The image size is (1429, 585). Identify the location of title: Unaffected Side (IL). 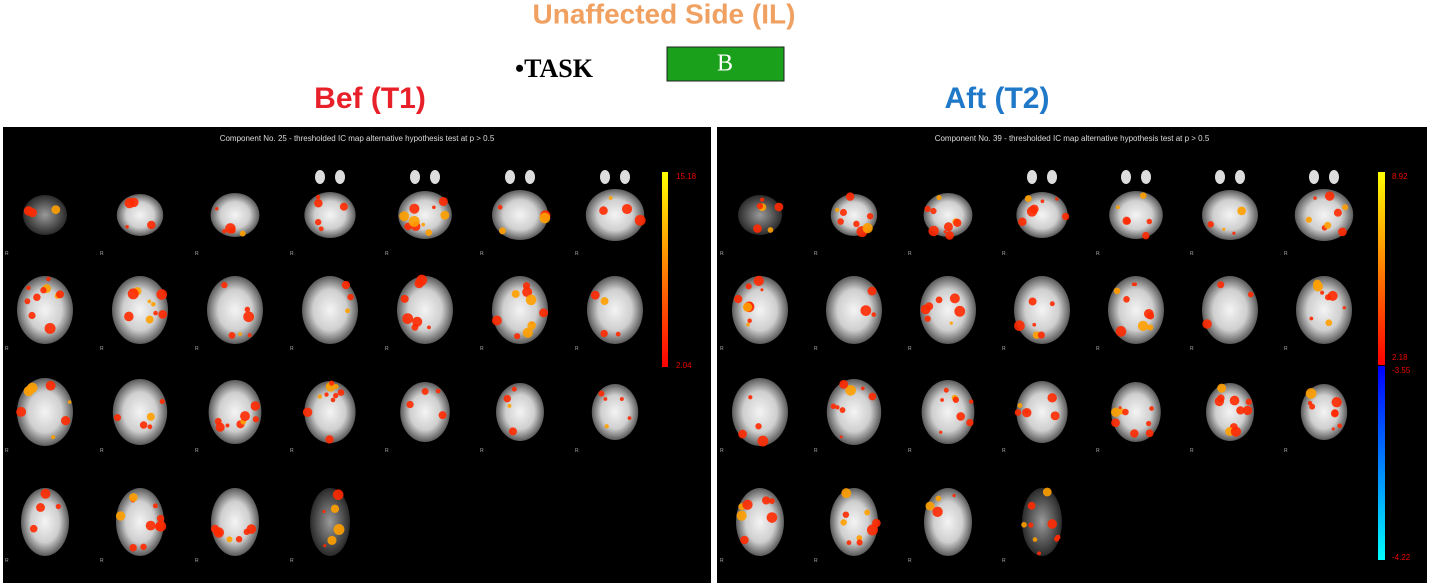
(664, 14).